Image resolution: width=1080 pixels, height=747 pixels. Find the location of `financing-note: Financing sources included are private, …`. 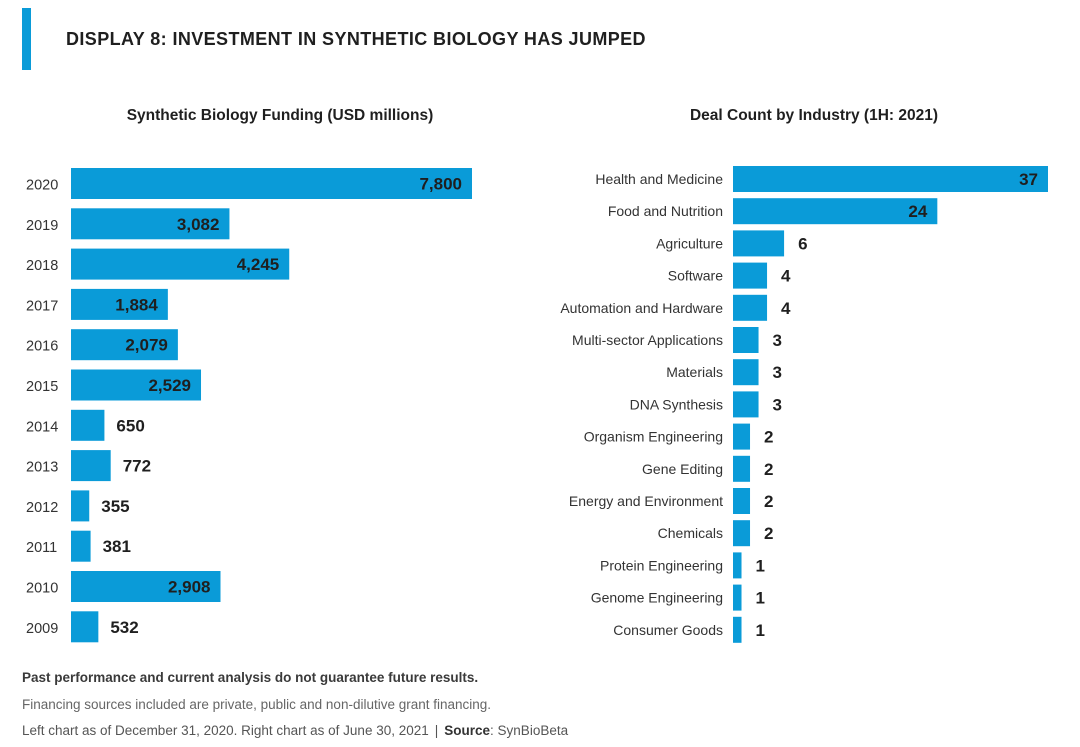

financing-note: Financing sources included are private, … is located at coordinates (257, 704).